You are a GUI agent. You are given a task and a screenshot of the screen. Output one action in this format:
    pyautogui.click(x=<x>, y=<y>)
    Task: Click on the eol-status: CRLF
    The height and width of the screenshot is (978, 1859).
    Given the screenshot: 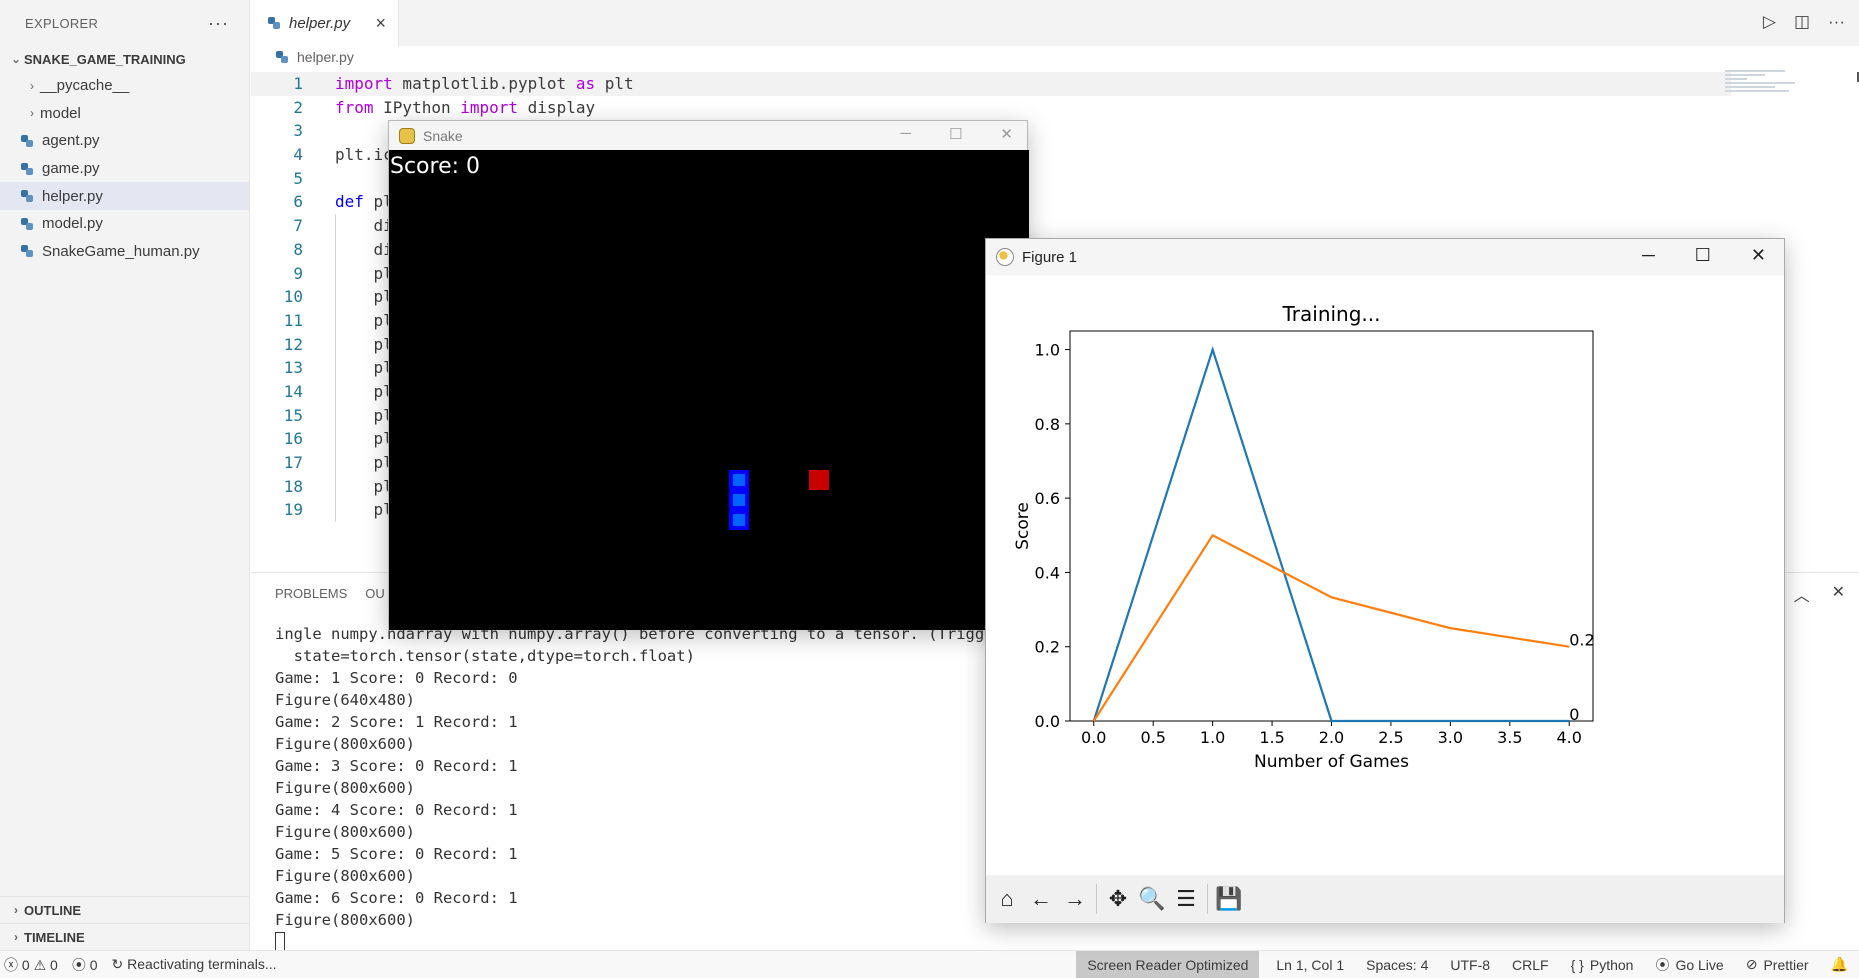 What is the action you would take?
    pyautogui.click(x=1530, y=964)
    